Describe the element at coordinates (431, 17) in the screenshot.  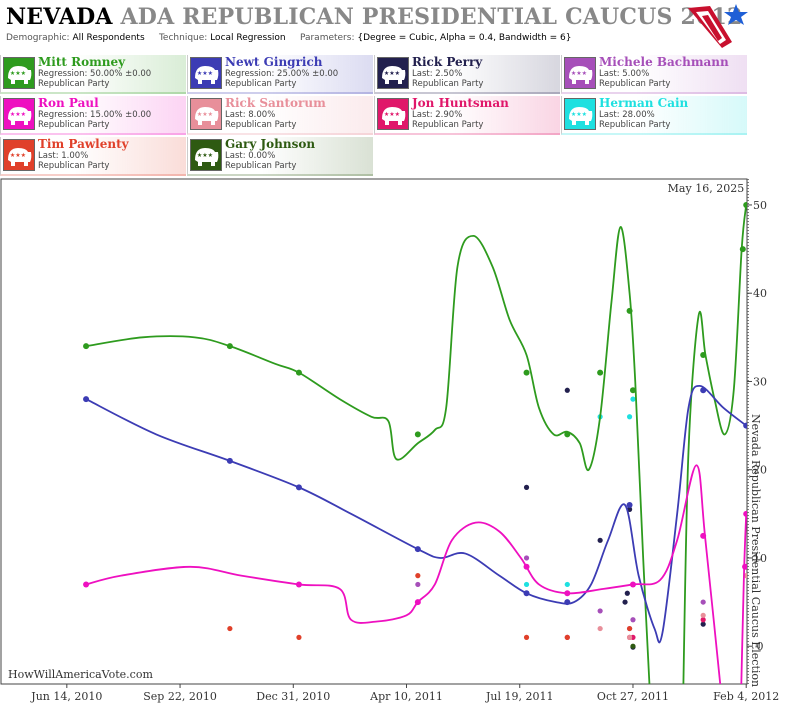
I see `title-rest: ADA REPUBLICAN PRESIDENTIAL CAUCUS 2012` at that location.